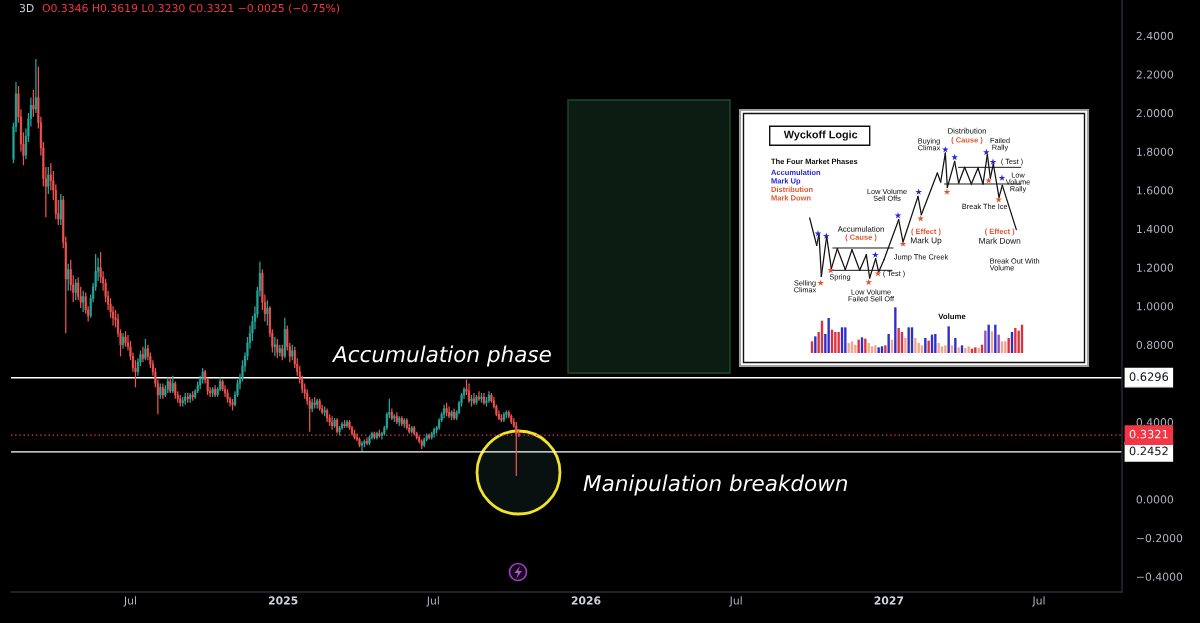 This screenshot has height=623, width=1200. What do you see at coordinates (1155, 306) in the screenshot?
I see `y-tick-label: 1.0000` at bounding box center [1155, 306].